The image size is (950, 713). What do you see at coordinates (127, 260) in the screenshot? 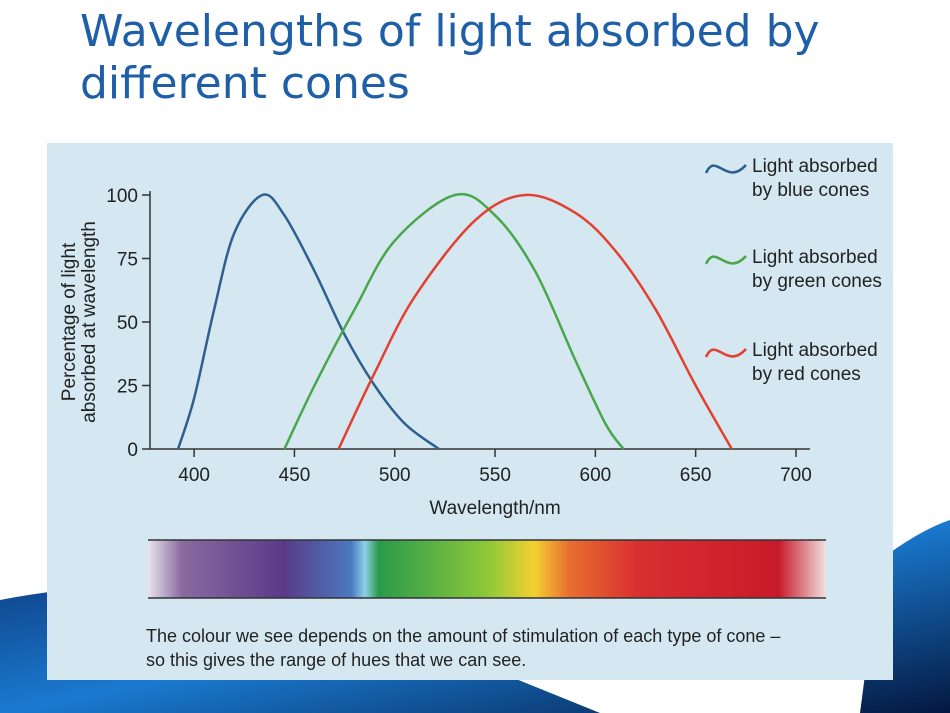
I see `y-tick-label: 75` at bounding box center [127, 260].